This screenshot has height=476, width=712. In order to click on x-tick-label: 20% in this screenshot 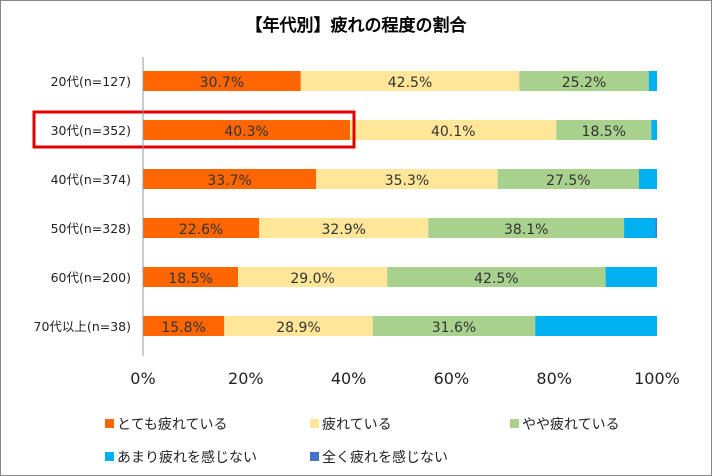, I will do `click(246, 378)`.